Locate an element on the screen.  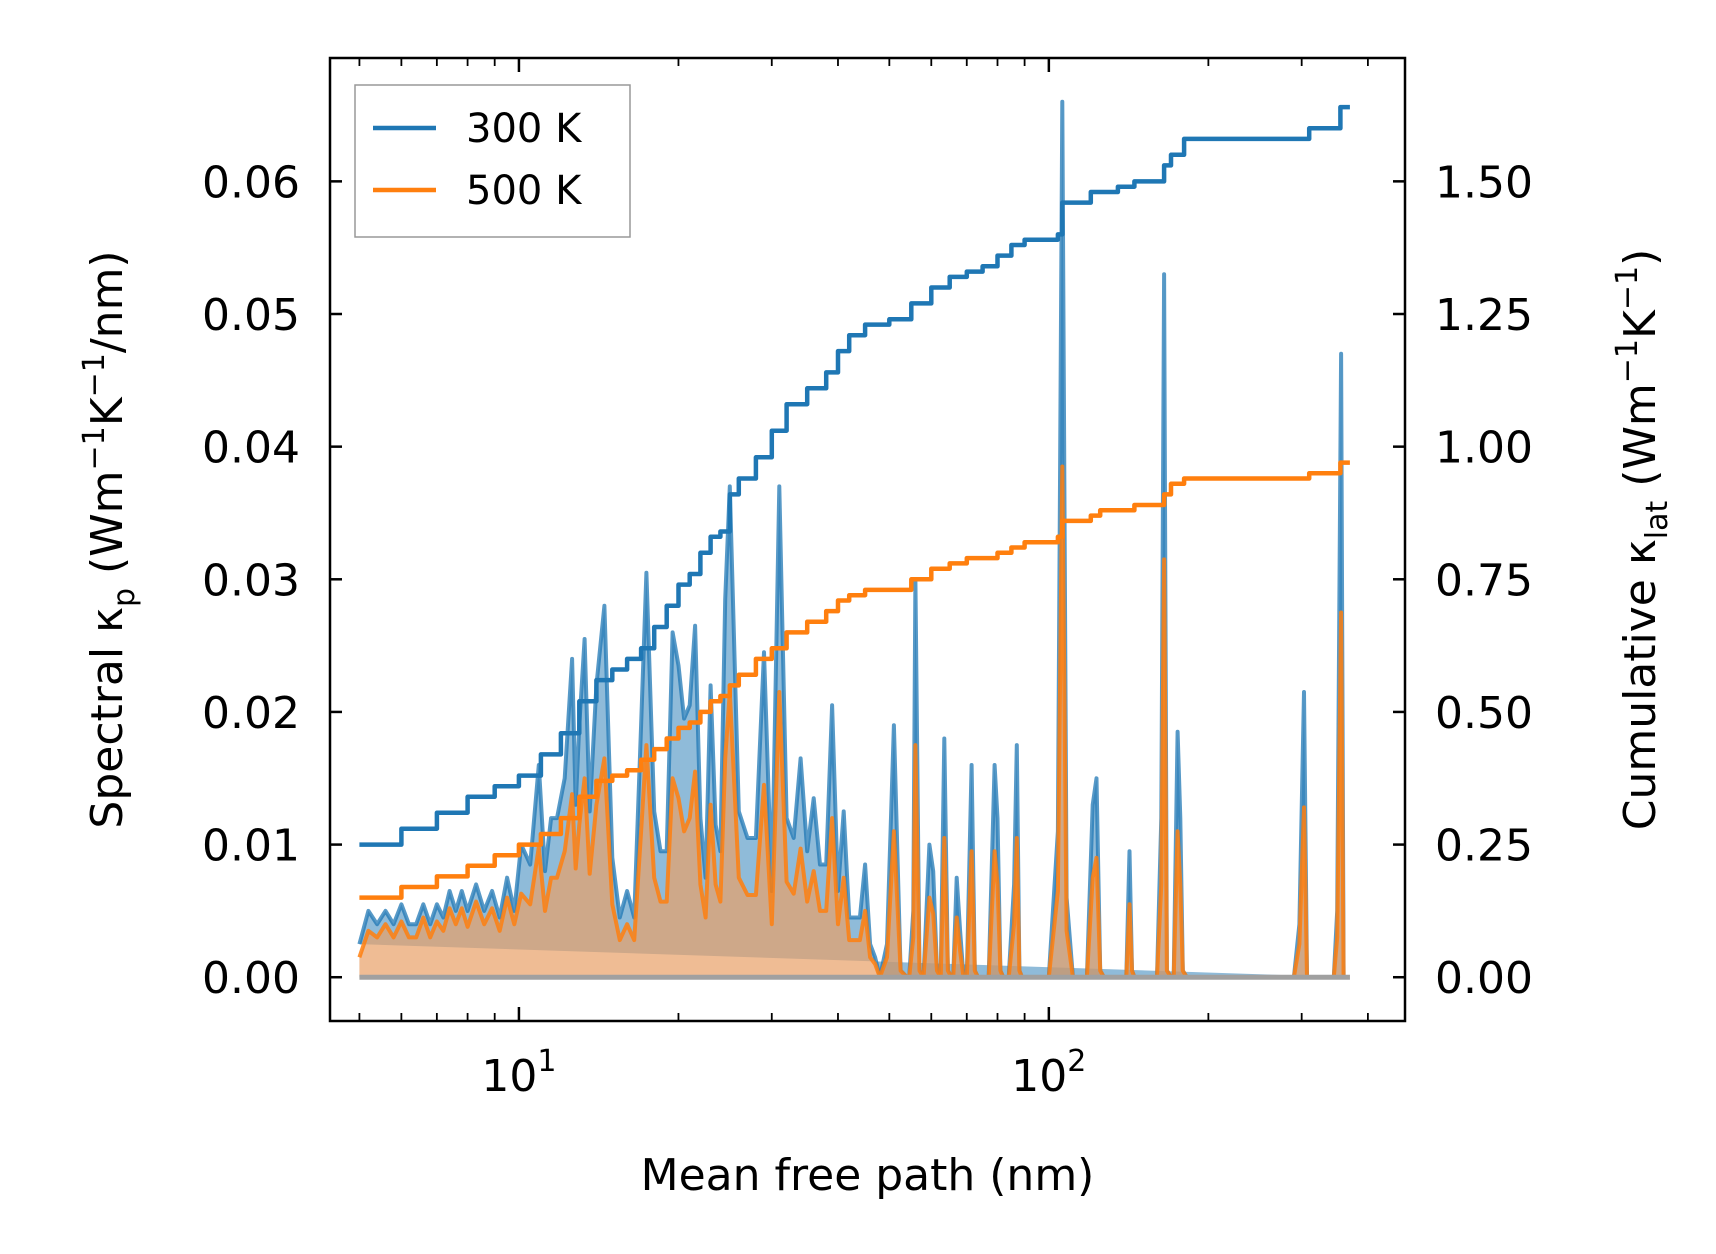
y-left-tick-label-1: 0.01 is located at coordinates (251, 846).